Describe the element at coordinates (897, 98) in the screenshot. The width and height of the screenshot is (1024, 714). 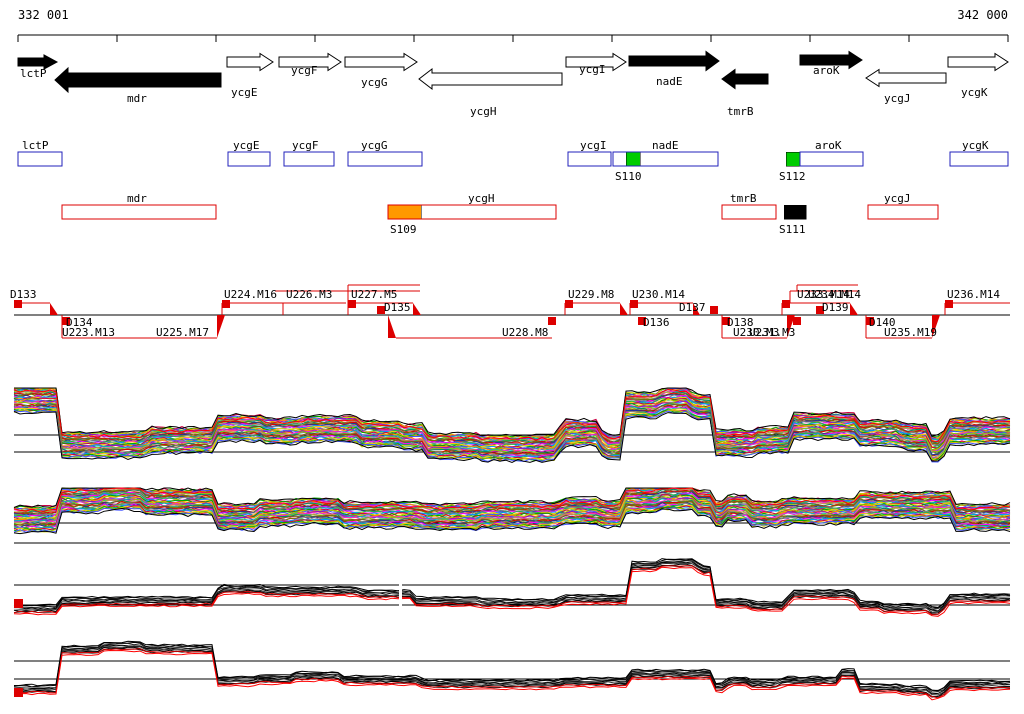
I see `gene-label-ycgJ: ycgJ` at that location.